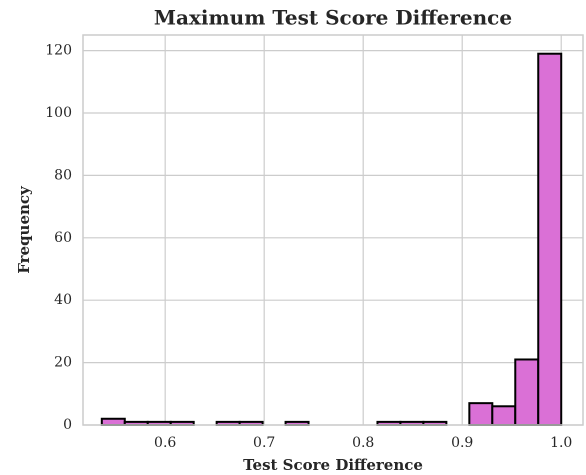 The height and width of the screenshot is (475, 586). What do you see at coordinates (462, 443) in the screenshot?
I see `x-tick-label: 0.9` at bounding box center [462, 443].